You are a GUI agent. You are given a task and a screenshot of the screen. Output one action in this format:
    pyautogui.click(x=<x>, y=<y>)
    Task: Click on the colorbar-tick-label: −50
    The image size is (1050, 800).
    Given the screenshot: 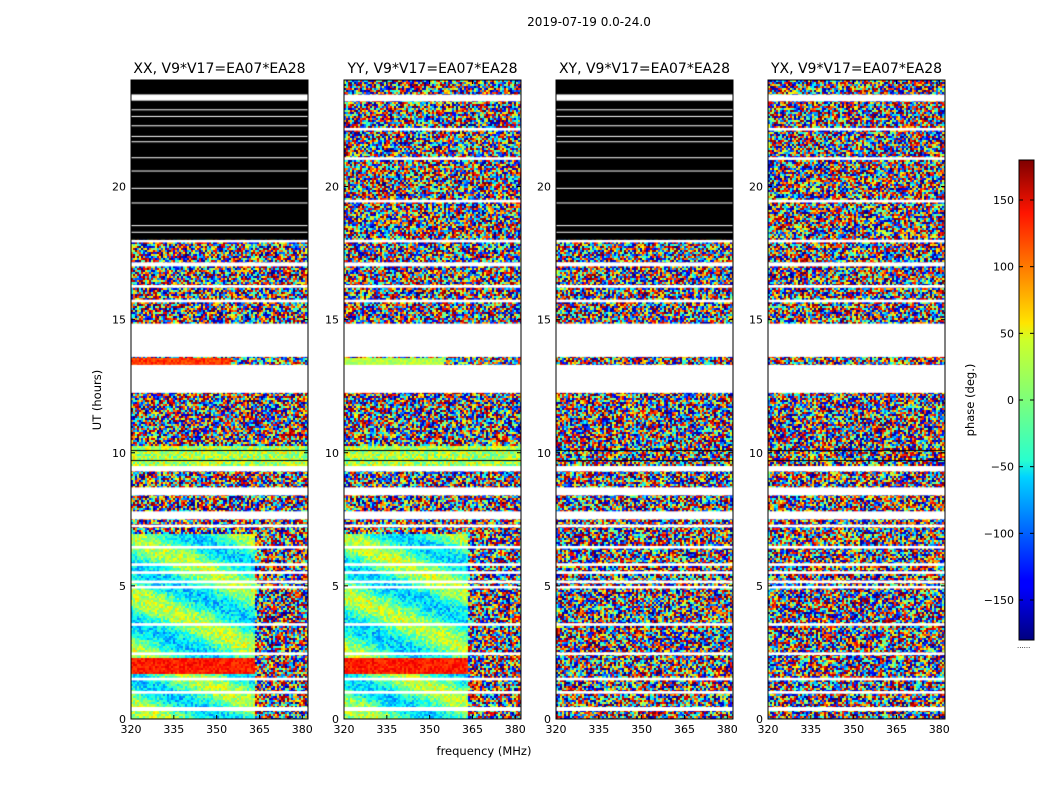 What is the action you would take?
    pyautogui.click(x=1002, y=467)
    